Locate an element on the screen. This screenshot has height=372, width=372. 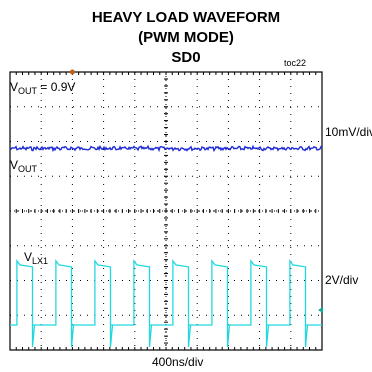
trigger-marker is located at coordinates (72, 72).